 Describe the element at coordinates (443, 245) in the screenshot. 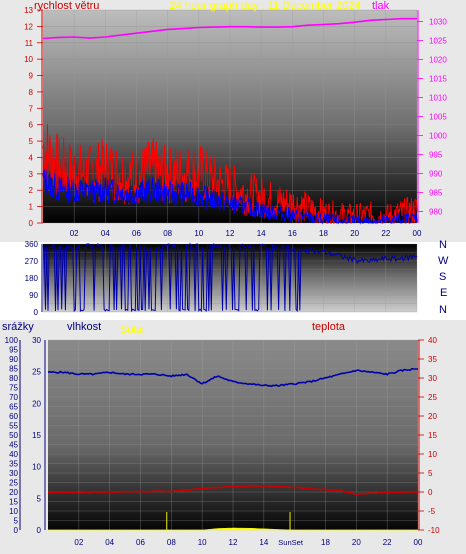

I see `compass-n-top: N` at that location.